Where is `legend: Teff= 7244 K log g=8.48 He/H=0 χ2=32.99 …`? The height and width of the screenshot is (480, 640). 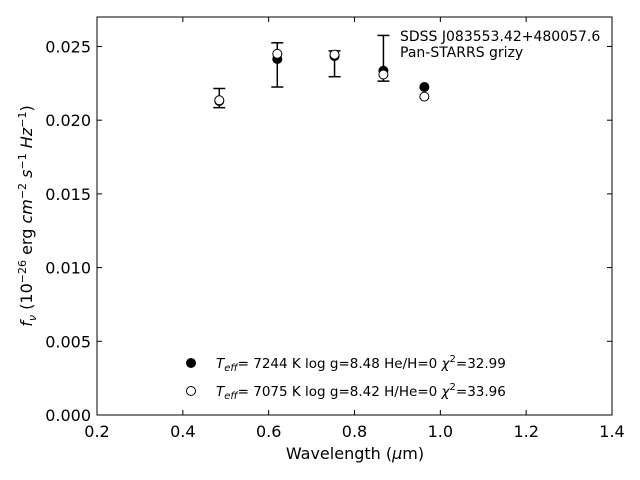 legend: Teff= 7244 K log g=8.48 He/H=0 χ2=32.99 … is located at coordinates (346, 378).